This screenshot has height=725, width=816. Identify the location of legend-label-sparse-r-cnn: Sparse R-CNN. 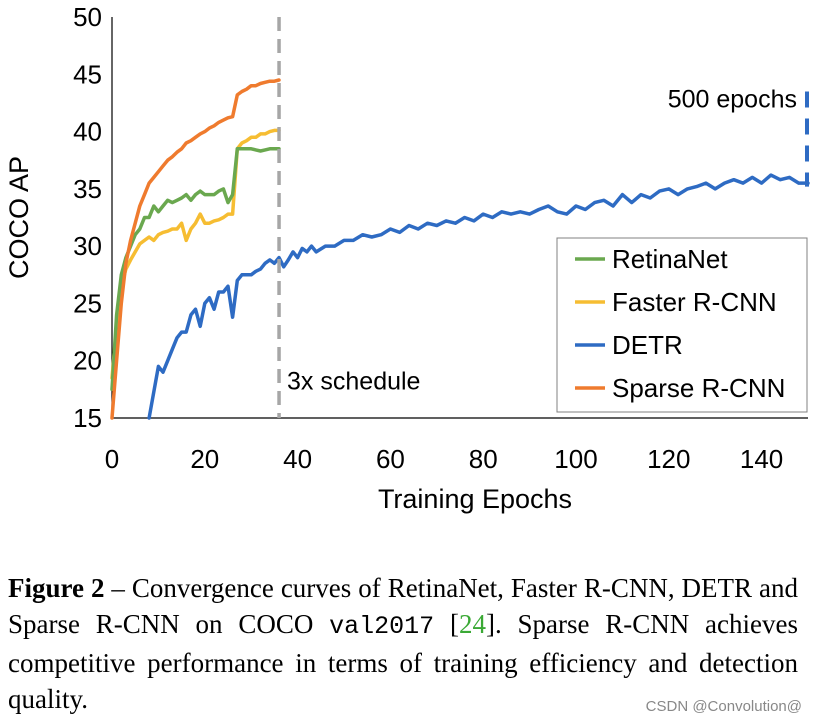
(698, 388).